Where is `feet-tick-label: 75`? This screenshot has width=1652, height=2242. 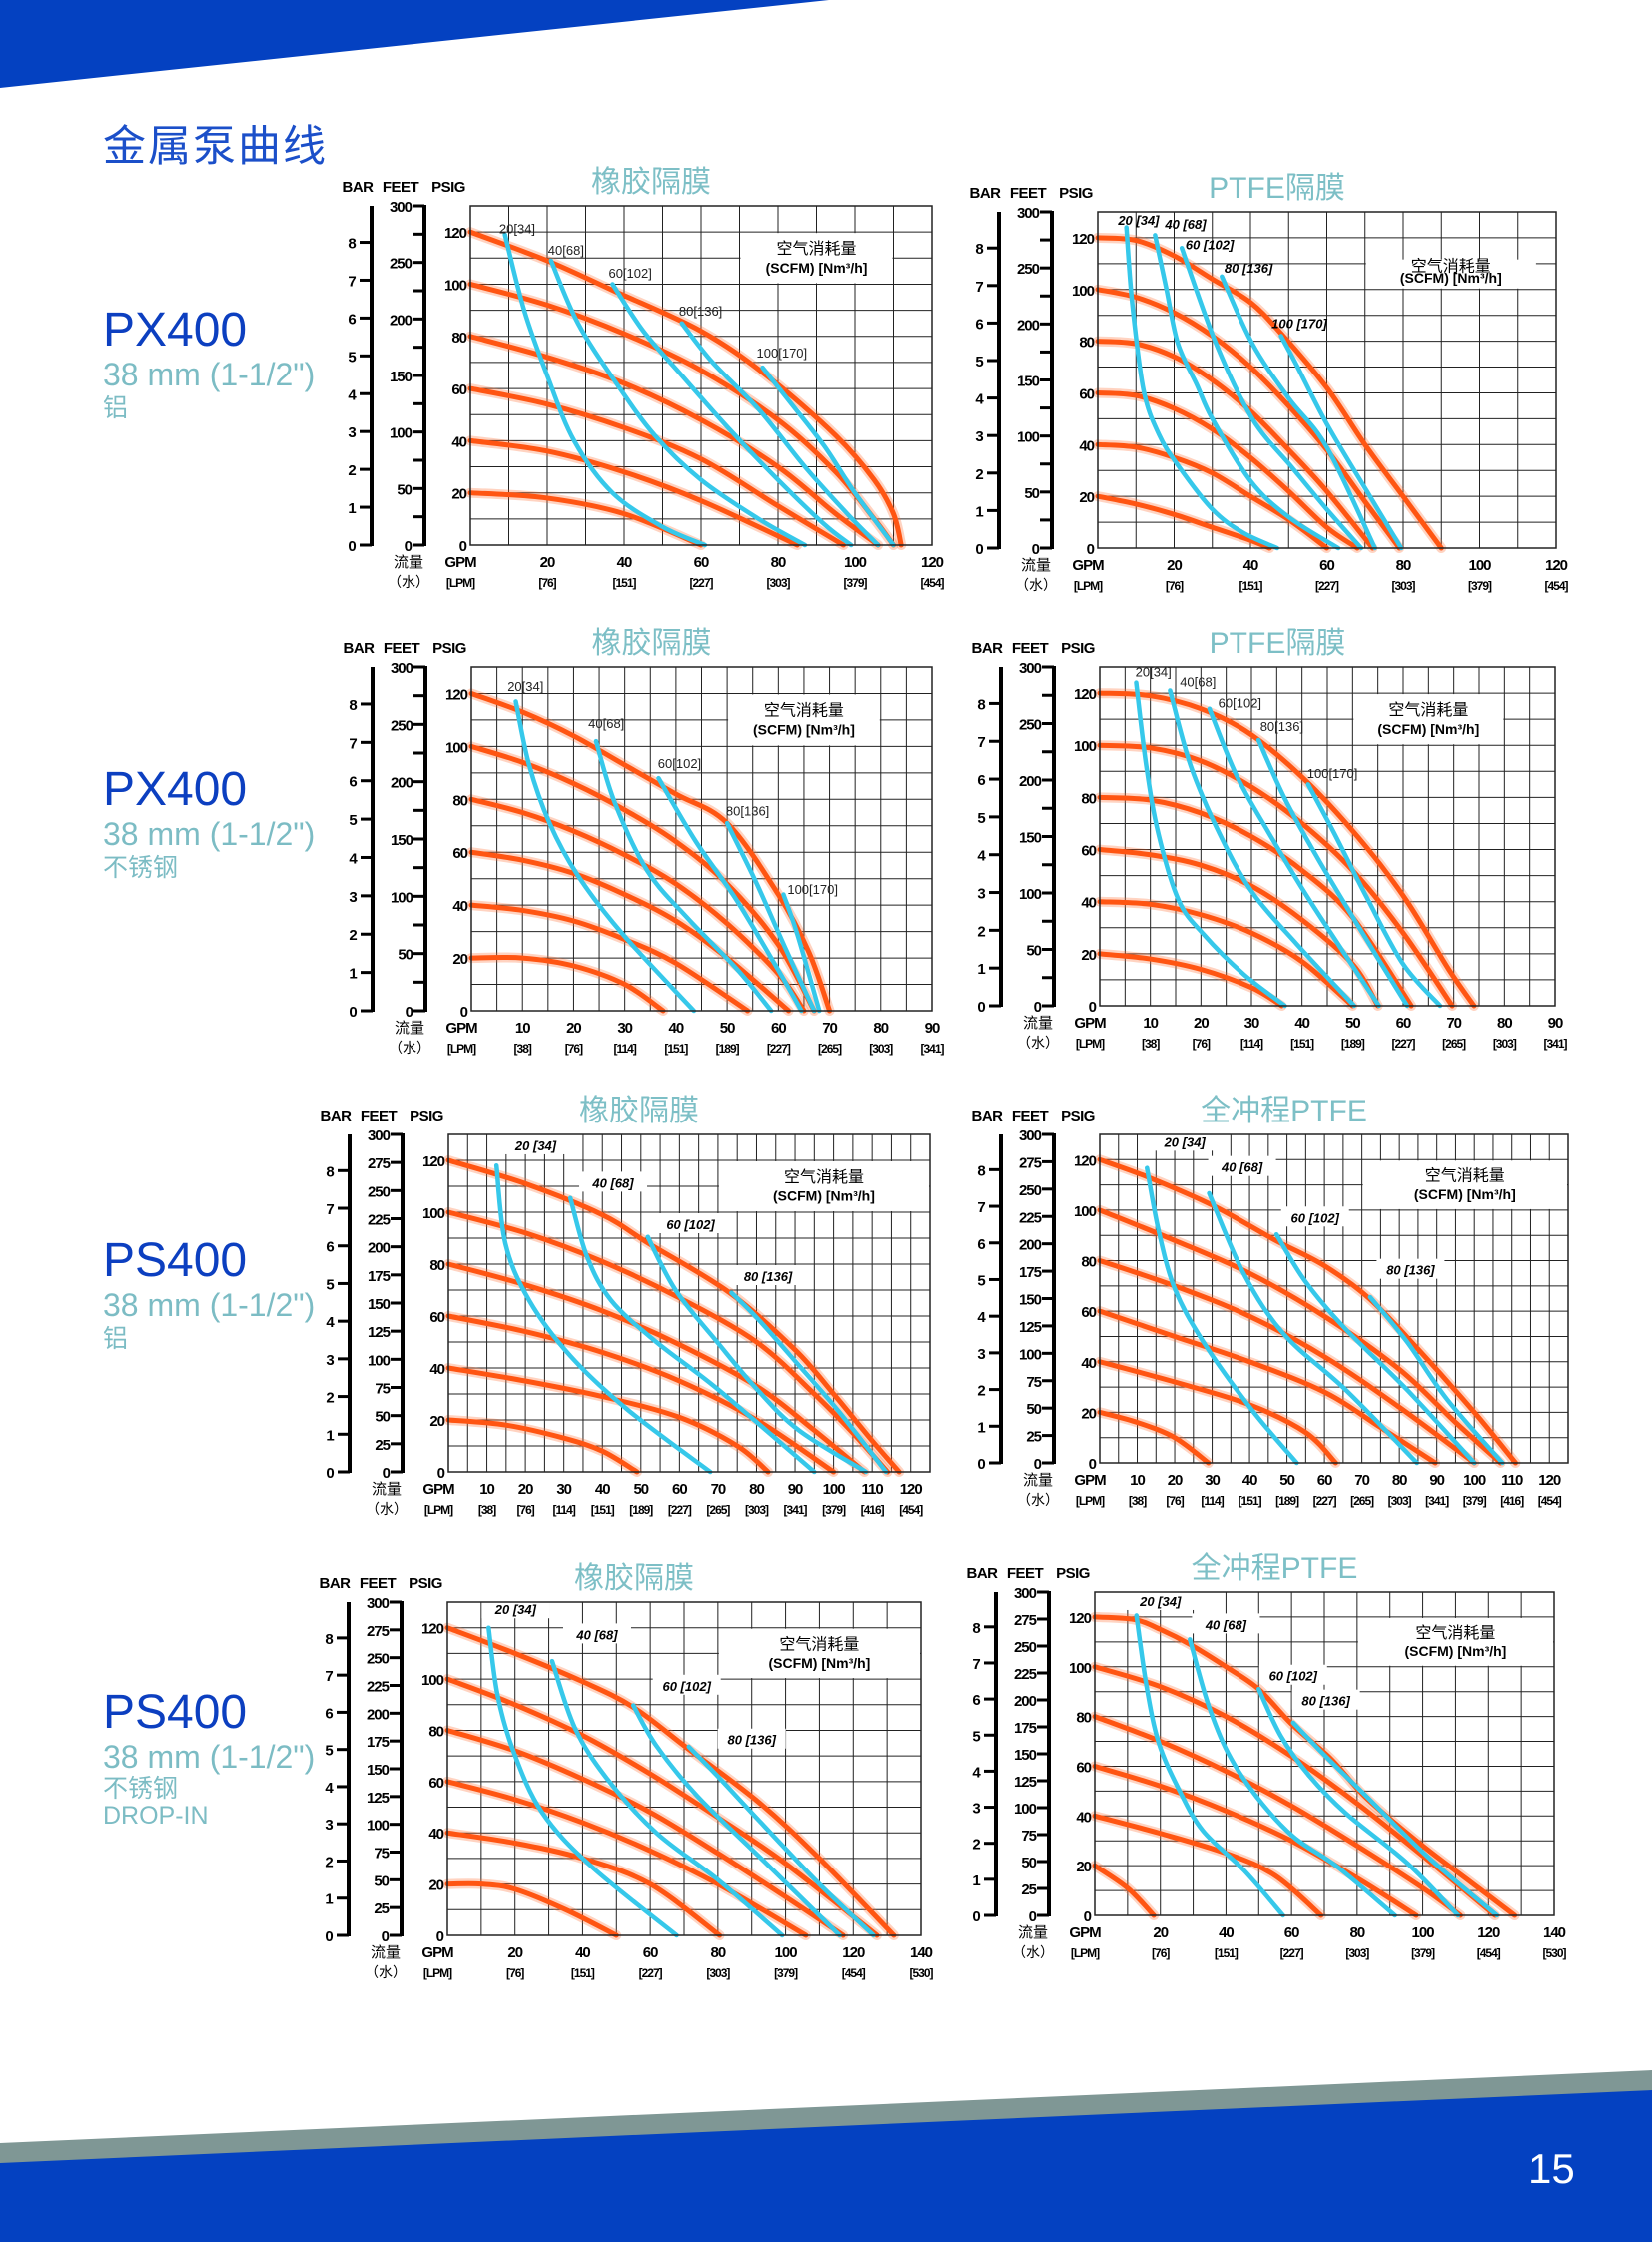 feet-tick-label: 75 is located at coordinates (1028, 1836).